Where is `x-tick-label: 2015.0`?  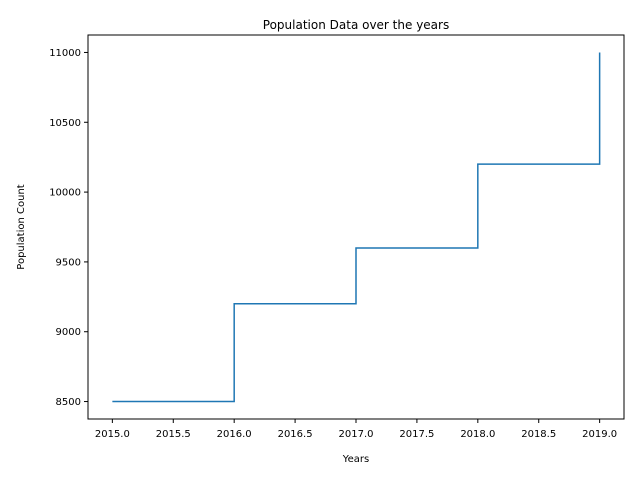 x-tick-label: 2015.0 is located at coordinates (112, 434).